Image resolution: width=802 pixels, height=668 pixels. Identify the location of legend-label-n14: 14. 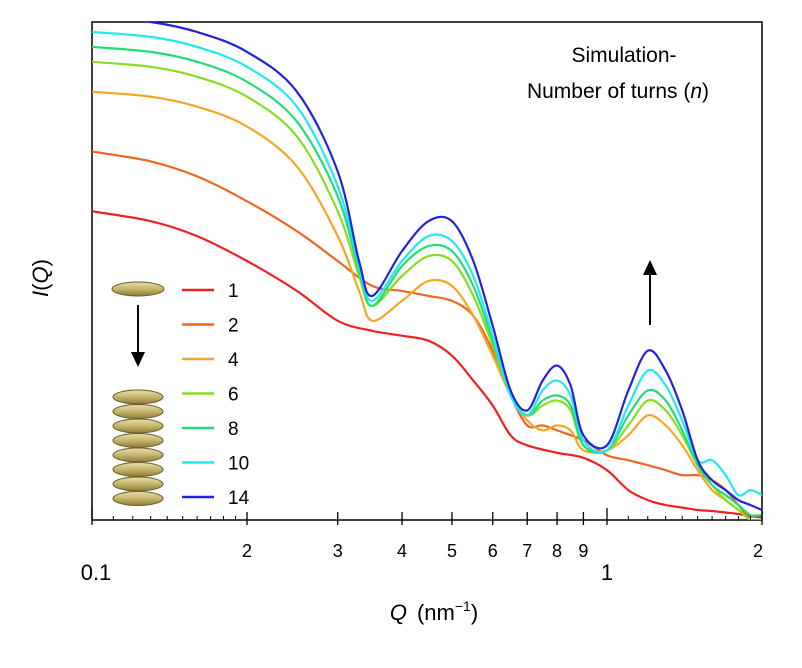
(239, 498).